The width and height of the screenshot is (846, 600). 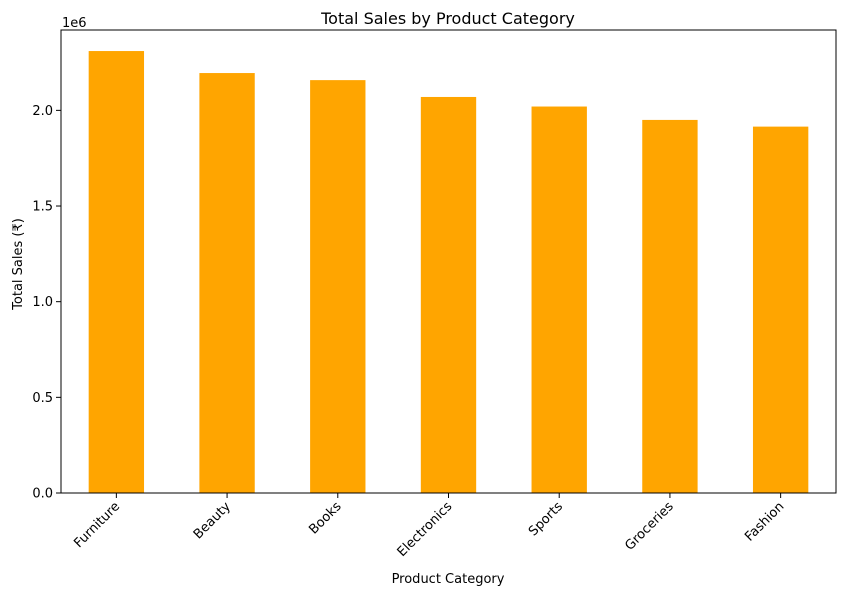 I want to click on x-tick-label: Beauty, so click(x=212, y=520).